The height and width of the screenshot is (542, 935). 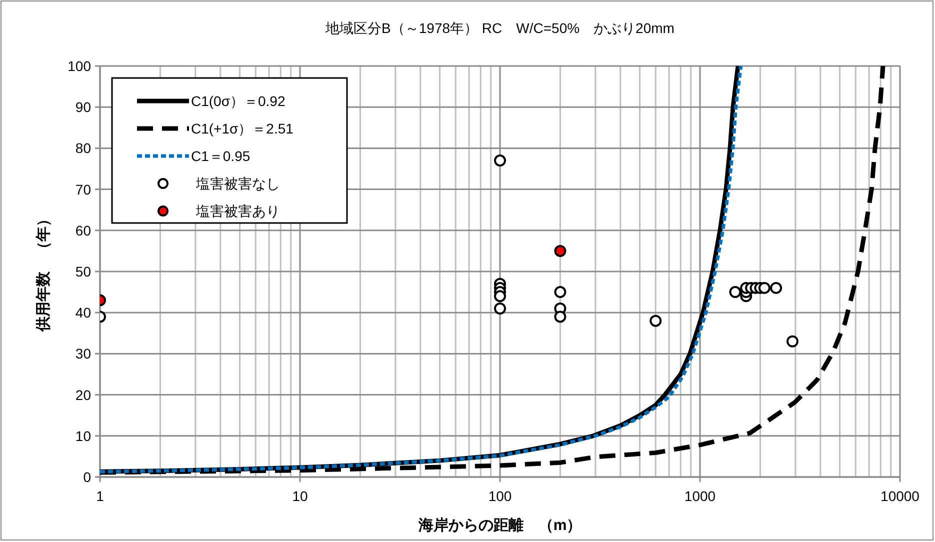 What do you see at coordinates (83, 354) in the screenshot?
I see `y-tick-label: 30` at bounding box center [83, 354].